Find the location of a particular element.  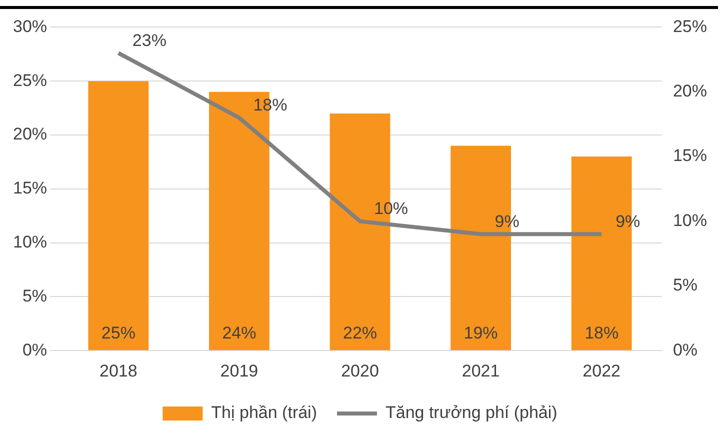

x-tick-label: 2019 is located at coordinates (239, 370).